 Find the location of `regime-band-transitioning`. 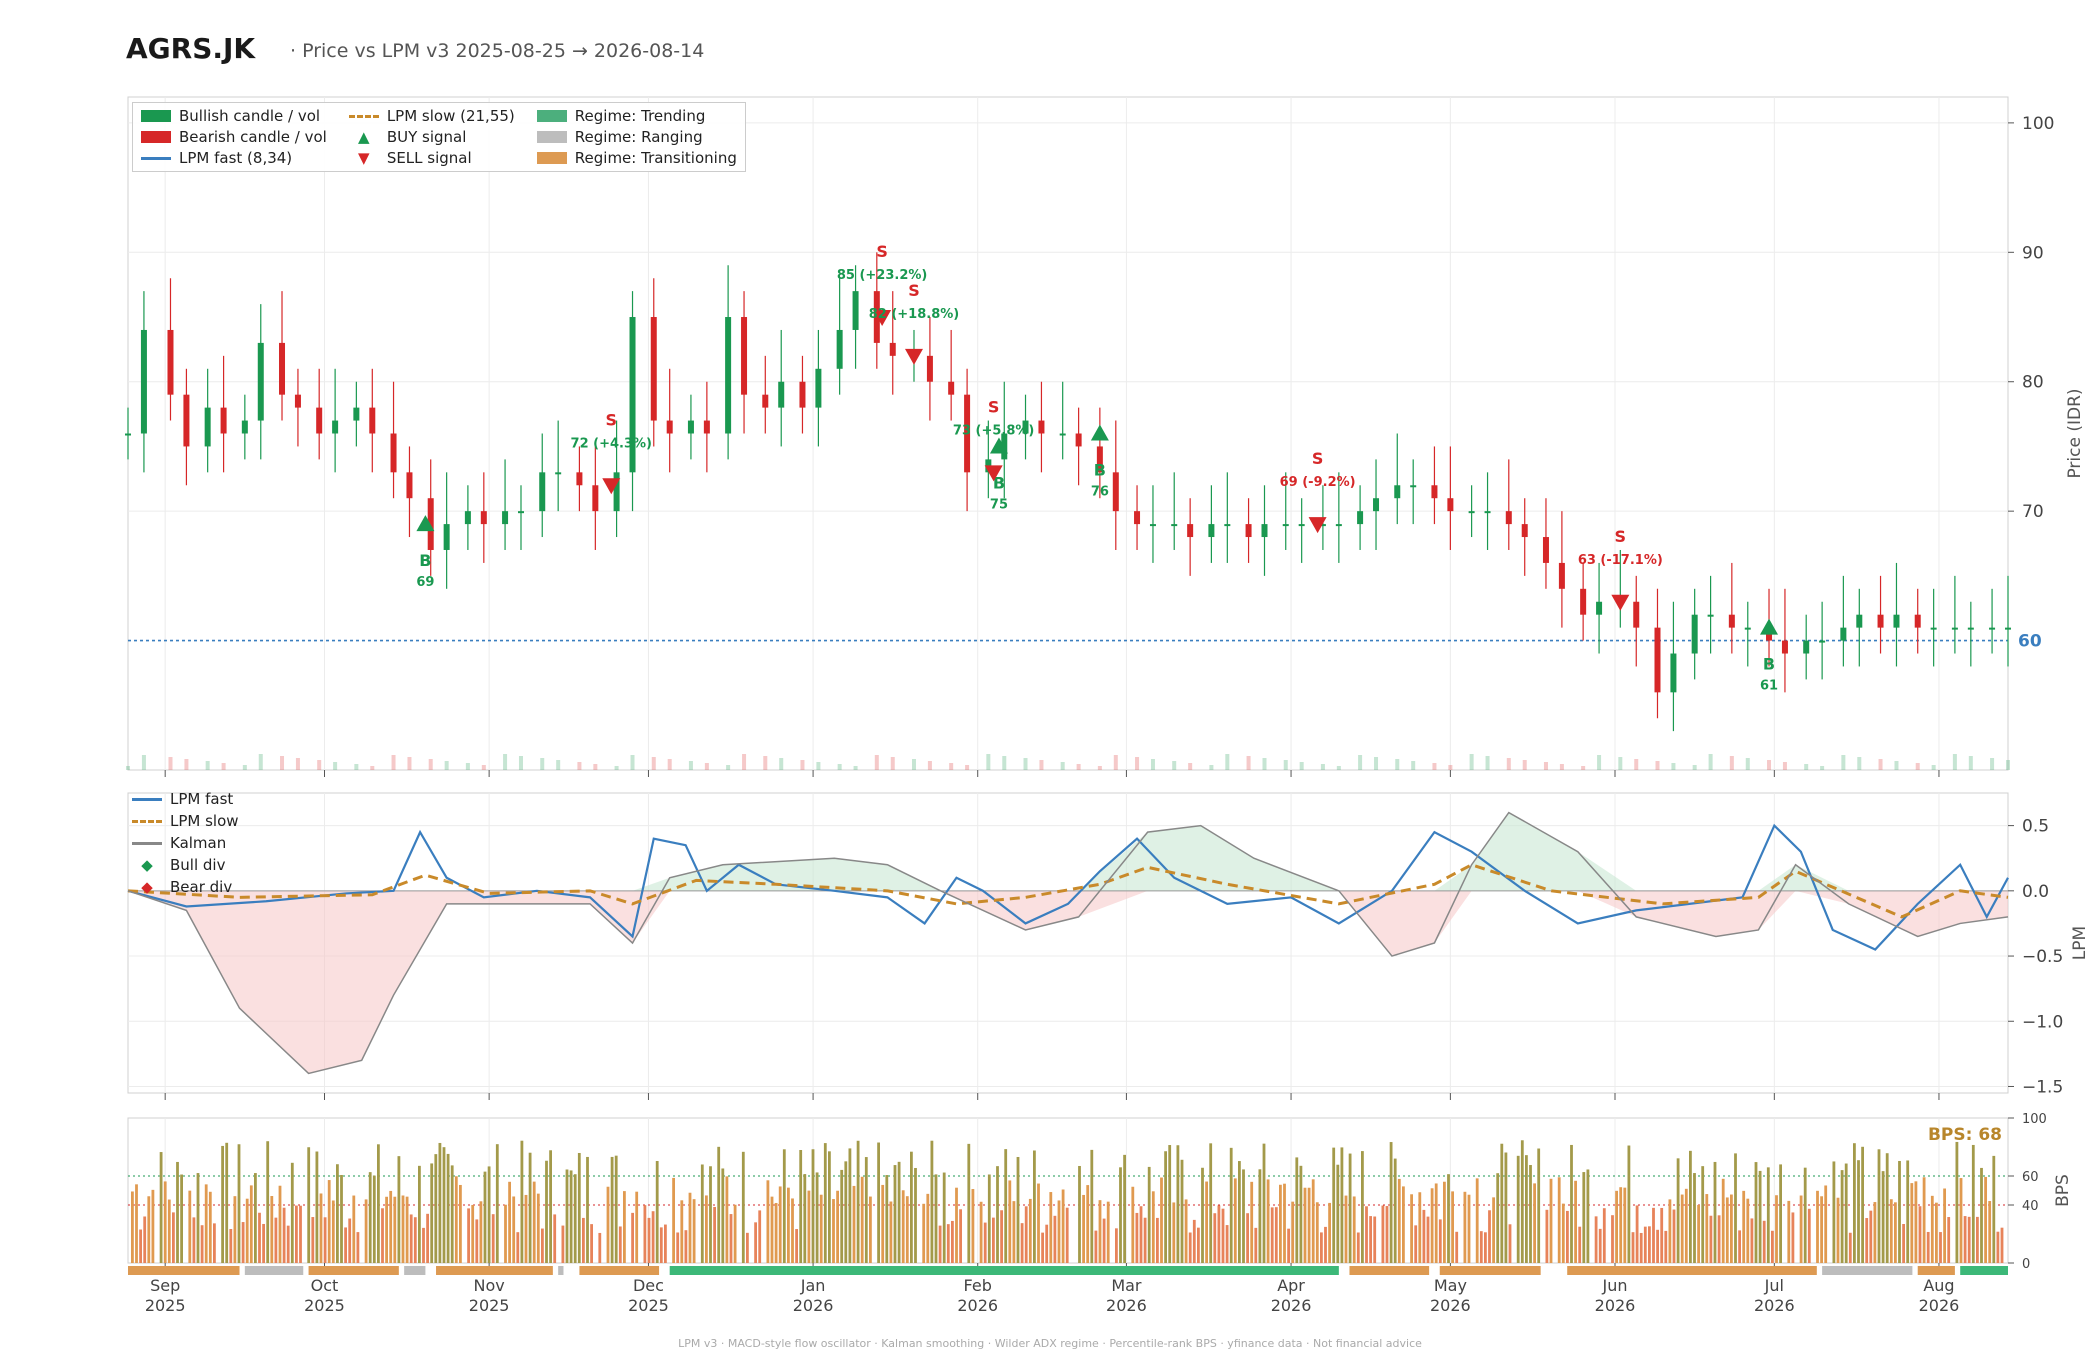

regime-band-transitioning is located at coordinates (1692, 1270).